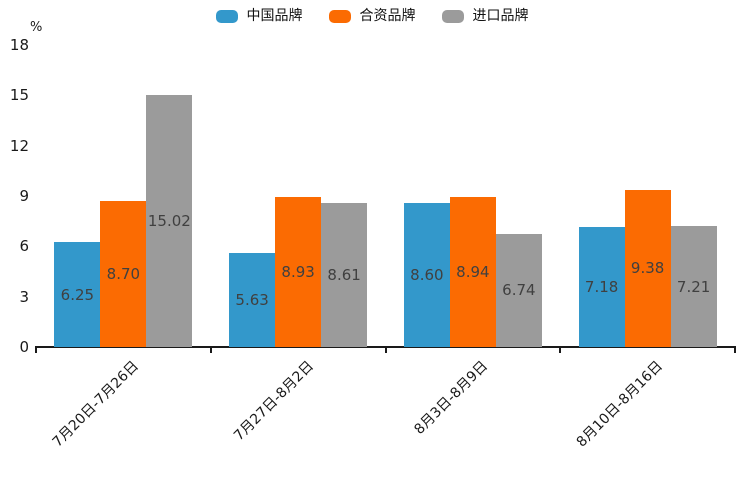  I want to click on bar-value-label: 8.60, so click(427, 274).